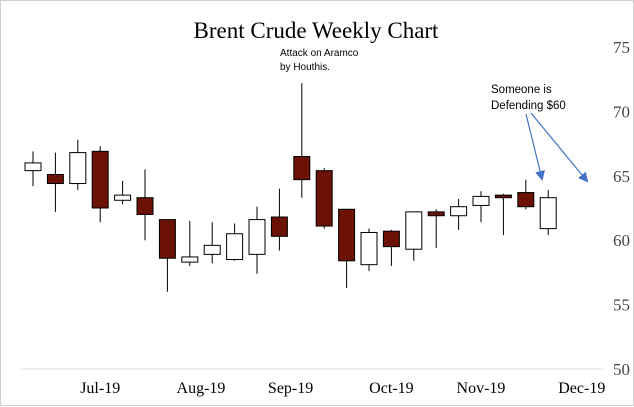  Describe the element at coordinates (621, 305) in the screenshot. I see `y-tick-label: 55` at that location.